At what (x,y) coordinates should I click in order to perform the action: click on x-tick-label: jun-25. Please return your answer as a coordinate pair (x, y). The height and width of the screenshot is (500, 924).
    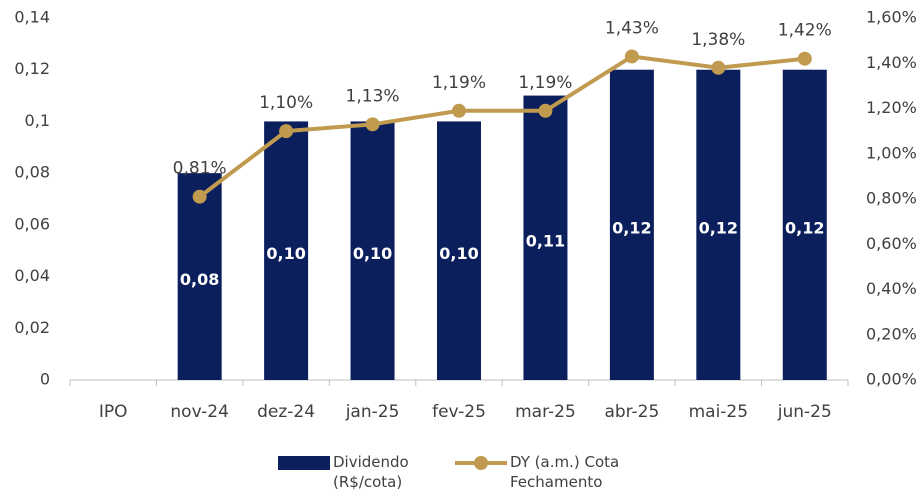
    Looking at the image, I should click on (804, 412).